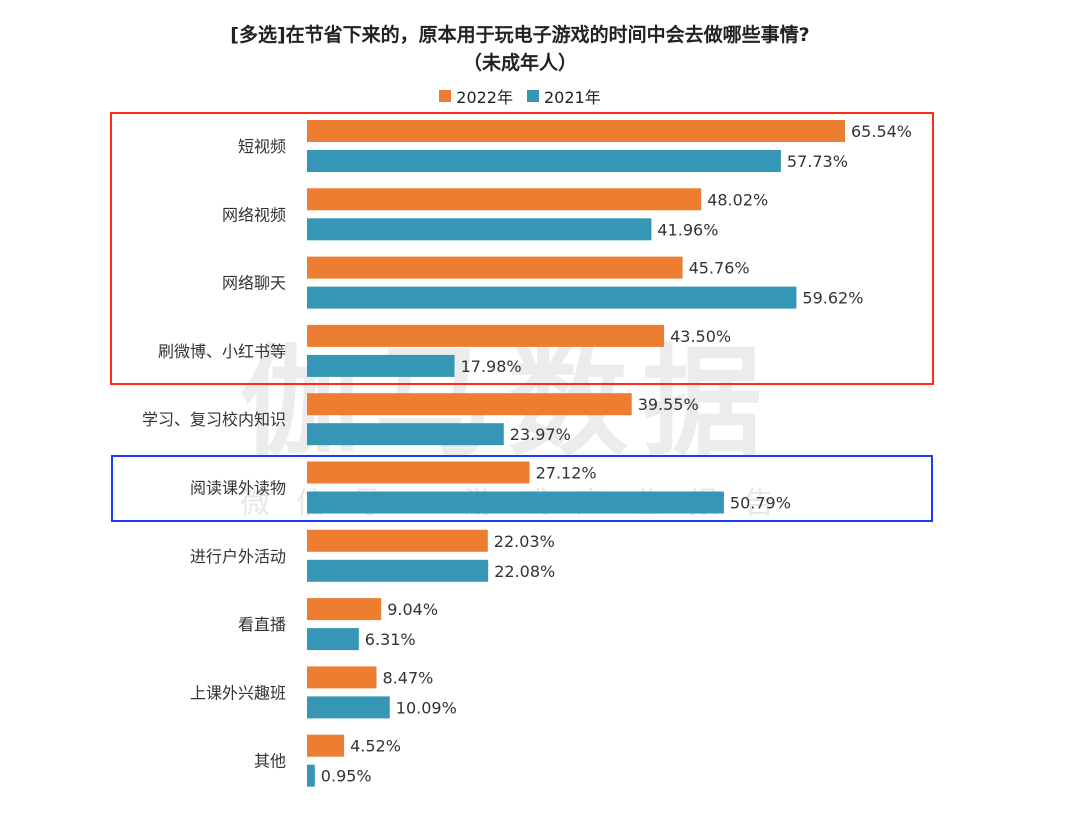  I want to click on data-label-2022: 45.76%, so click(719, 268).